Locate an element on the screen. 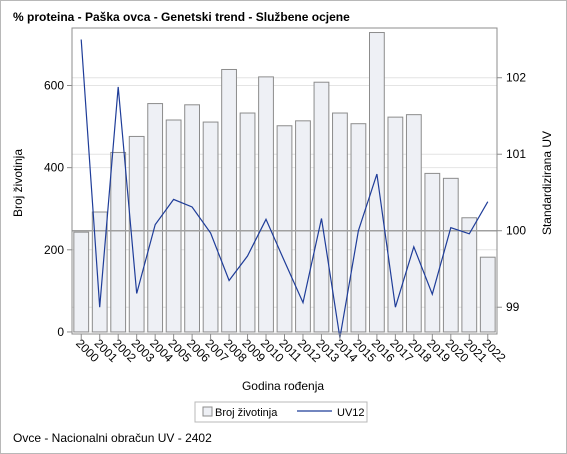 Image resolution: width=567 pixels, height=454 pixels. bar-2010 is located at coordinates (266, 204).